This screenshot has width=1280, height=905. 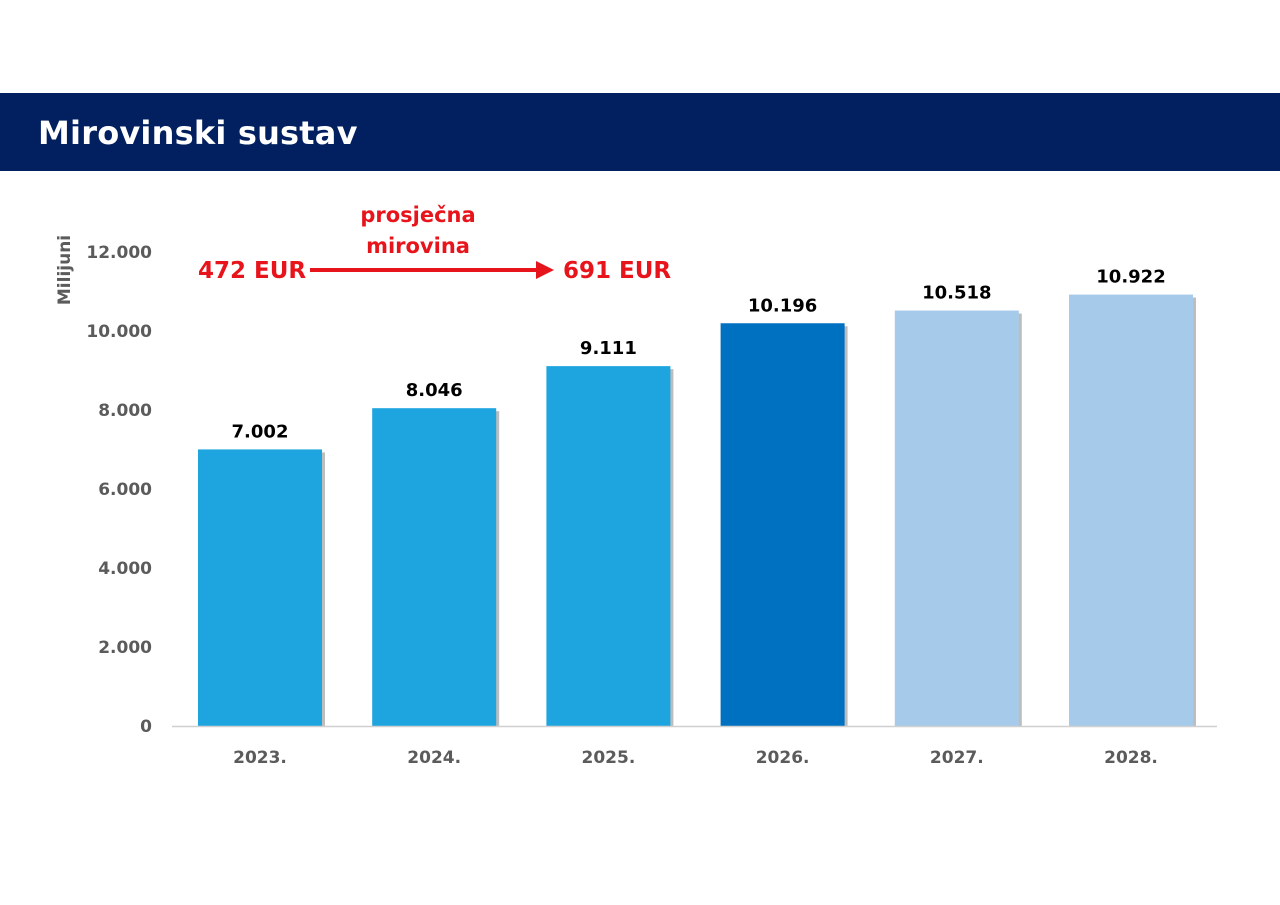 What do you see at coordinates (783, 758) in the screenshot?
I see `x-category-label: 2026.` at bounding box center [783, 758].